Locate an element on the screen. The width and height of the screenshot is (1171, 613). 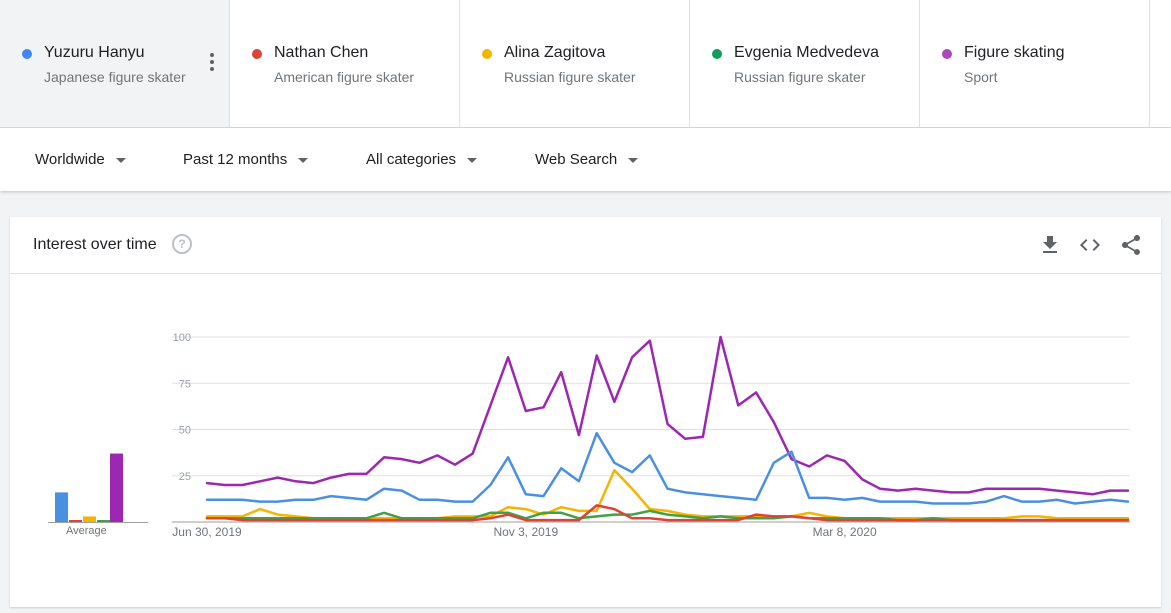
term-card: Alina Zagitova Russian figure skater is located at coordinates (575, 63).